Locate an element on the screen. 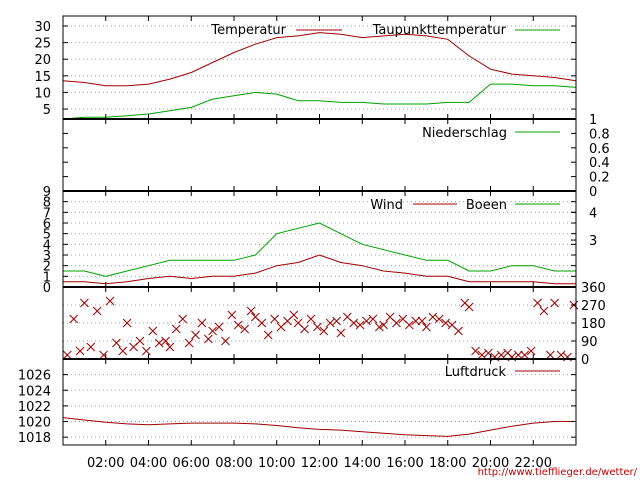 This screenshot has height=480, width=640. series-line-taupunkttemperatur is located at coordinates (319, 101).